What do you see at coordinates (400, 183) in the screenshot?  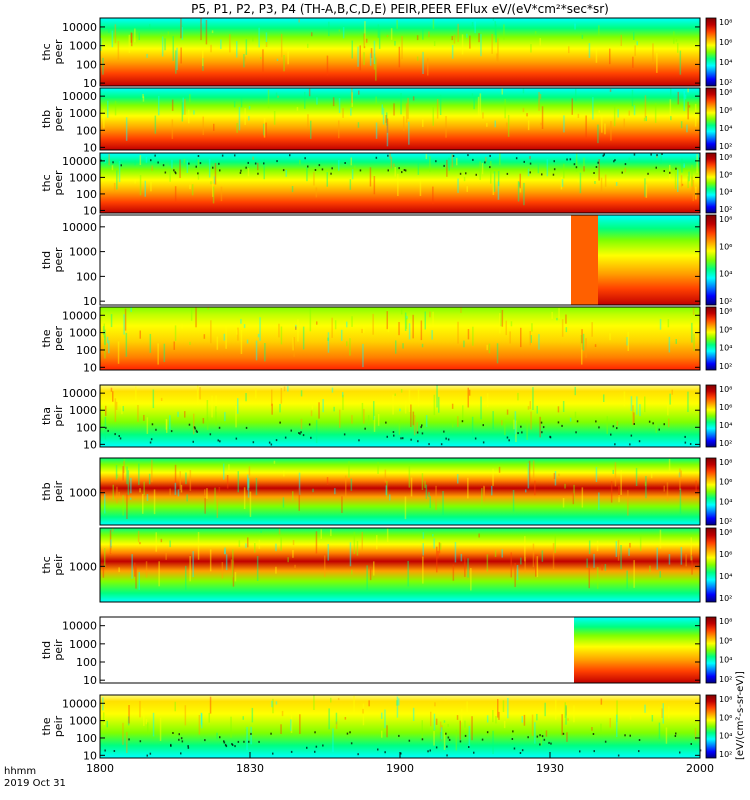 I see `panel-3-frame` at bounding box center [400, 183].